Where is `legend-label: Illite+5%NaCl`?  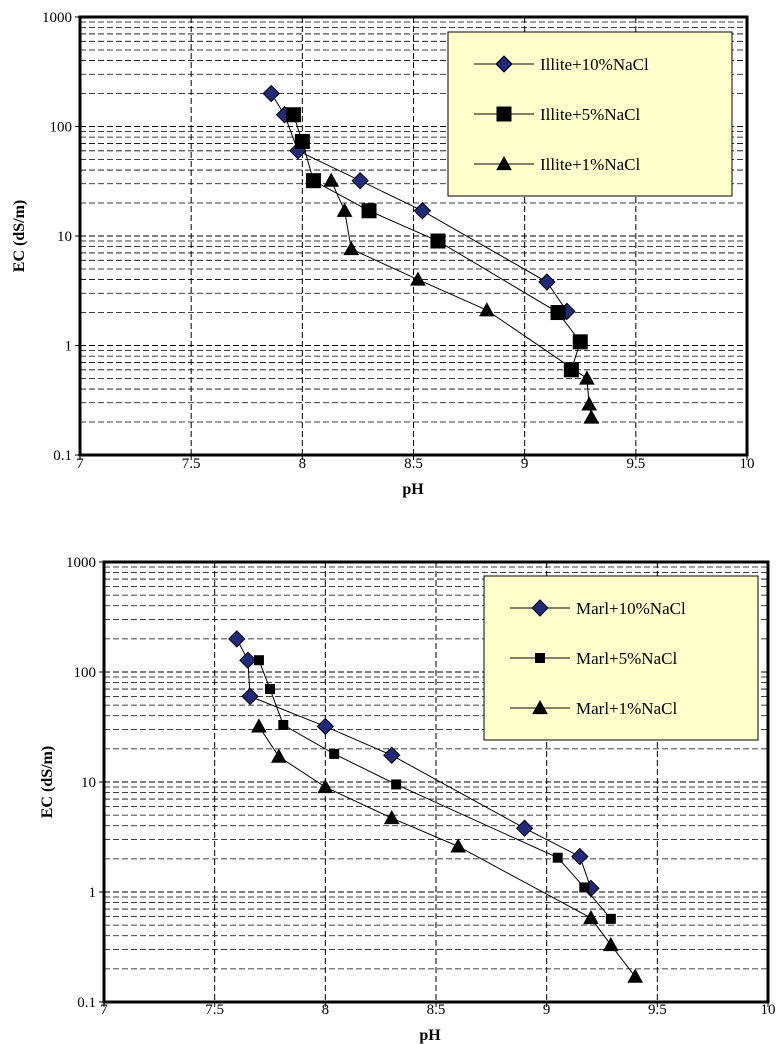 legend-label: Illite+5%NaCl is located at coordinates (590, 114).